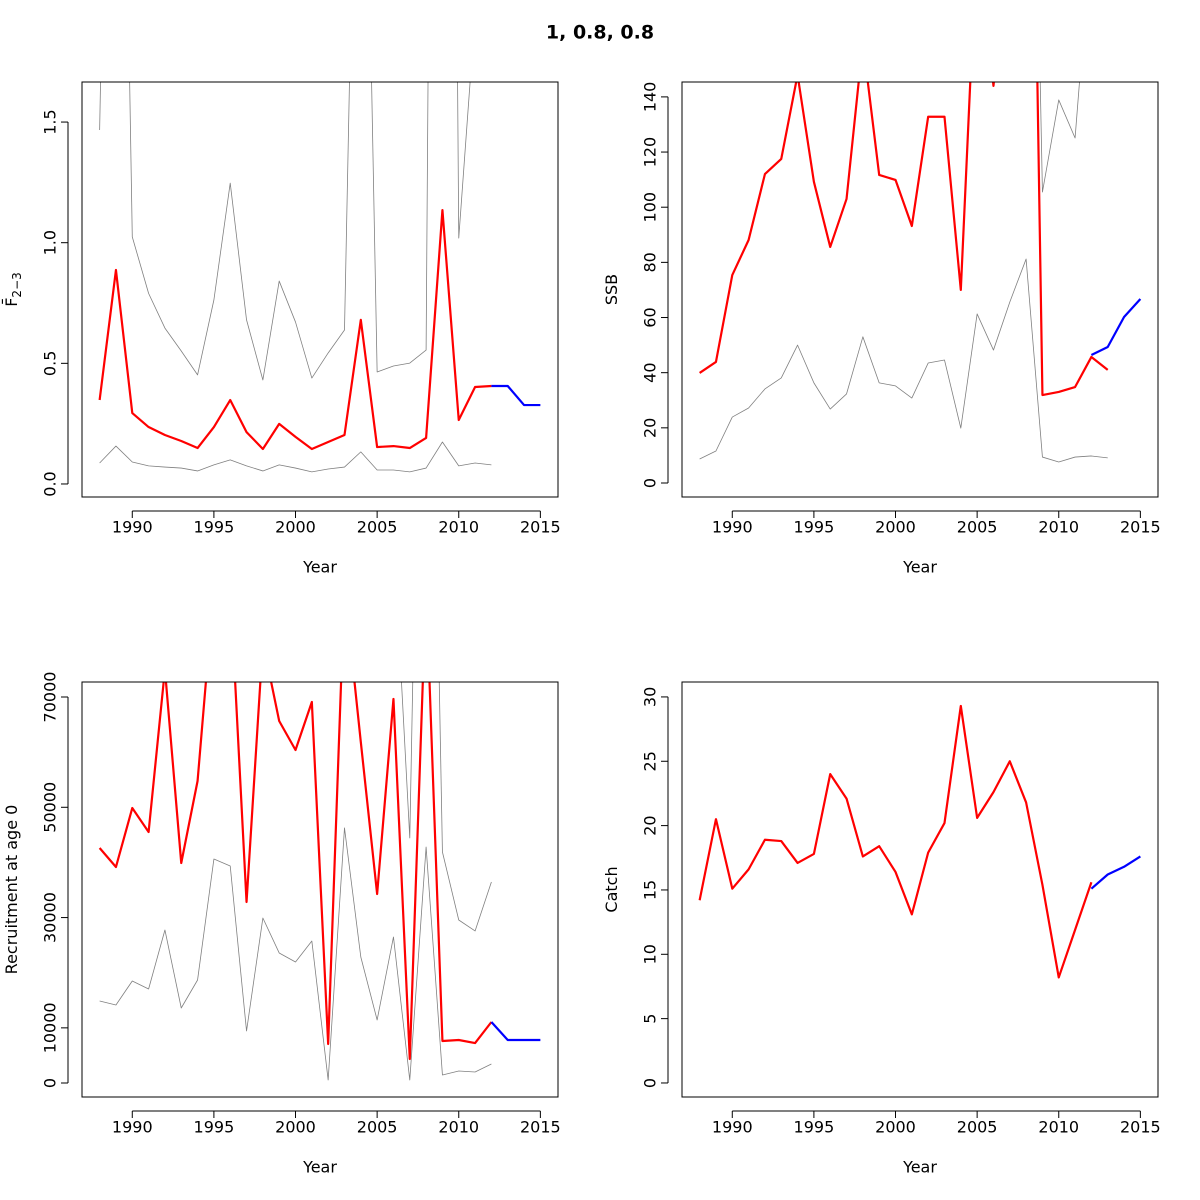 Image resolution: width=1200 pixels, height=1200 pixels. I want to click on y-tick-label: 1.5, so click(50, 121).